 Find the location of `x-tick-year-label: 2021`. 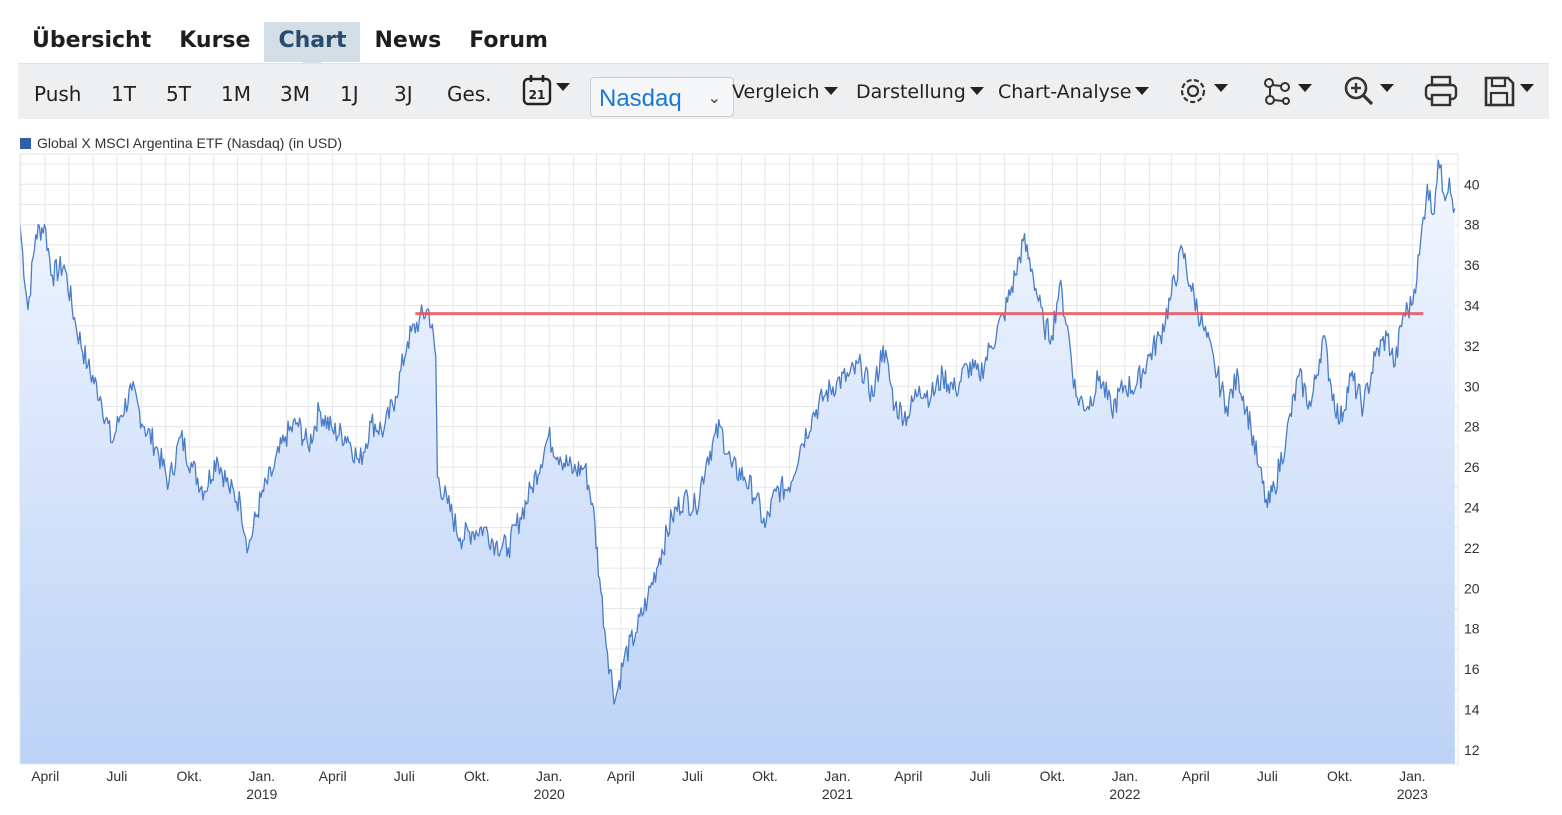

x-tick-year-label: 2021 is located at coordinates (837, 794).